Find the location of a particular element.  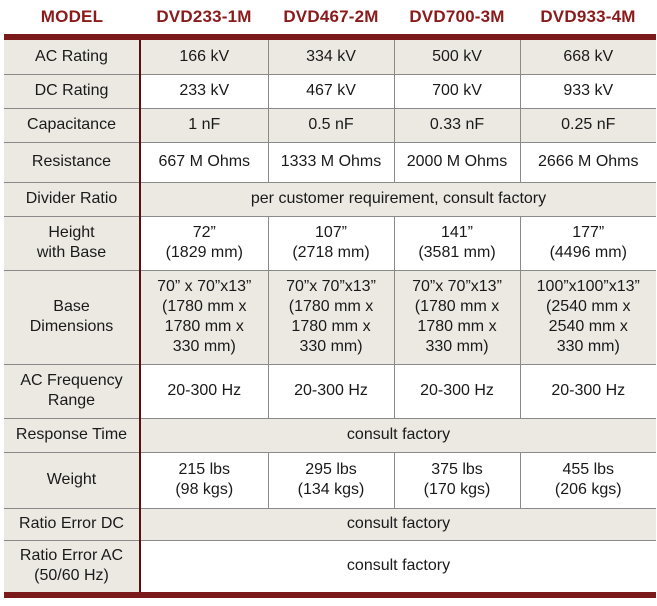

table-cell: 215 lbs (98 kgs) is located at coordinates (204, 480).